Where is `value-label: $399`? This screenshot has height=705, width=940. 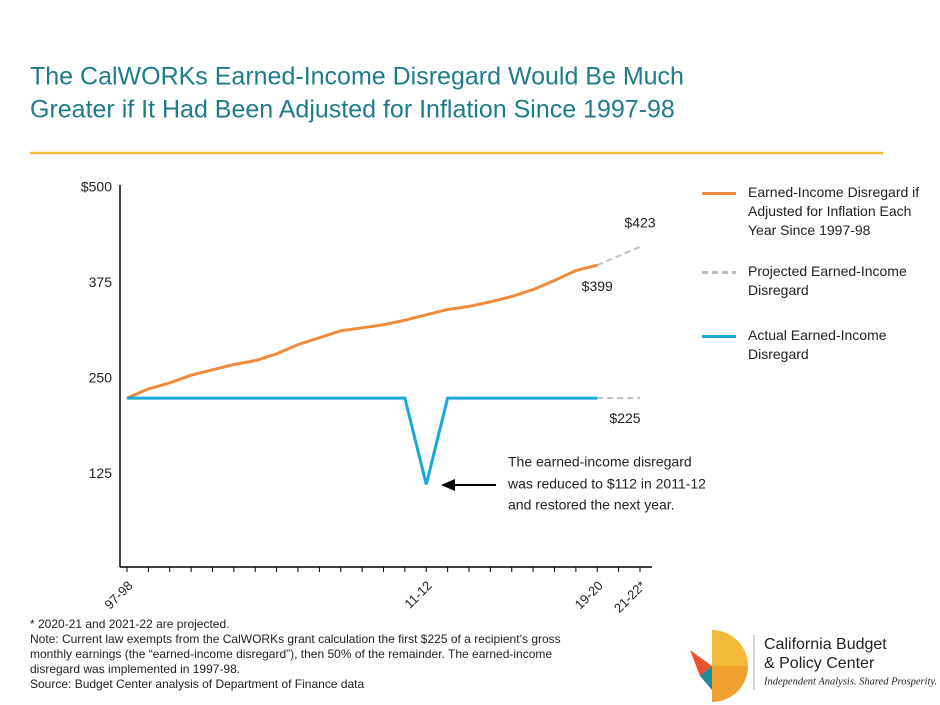 value-label: $399 is located at coordinates (597, 286).